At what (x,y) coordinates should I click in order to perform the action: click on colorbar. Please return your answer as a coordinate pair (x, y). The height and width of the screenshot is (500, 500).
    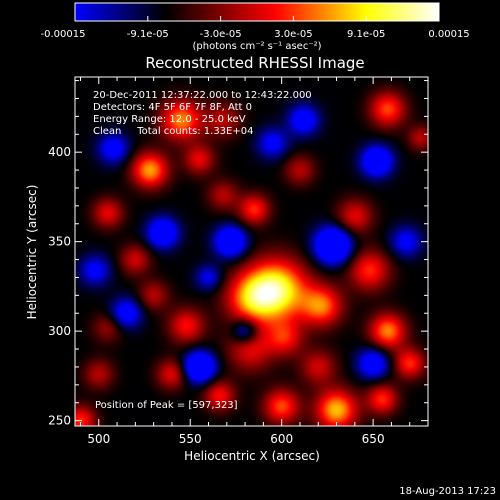
    Looking at the image, I should click on (257, 12).